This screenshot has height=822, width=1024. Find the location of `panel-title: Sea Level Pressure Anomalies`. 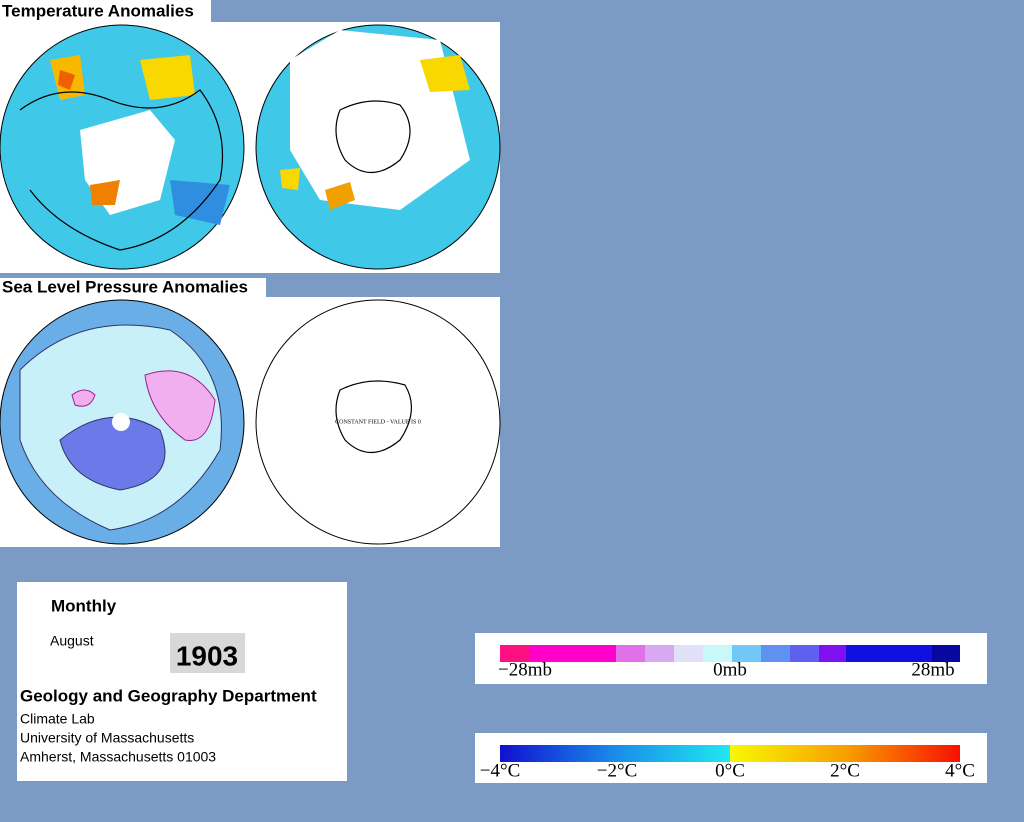

panel-title: Sea Level Pressure Anomalies is located at coordinates (125, 286).